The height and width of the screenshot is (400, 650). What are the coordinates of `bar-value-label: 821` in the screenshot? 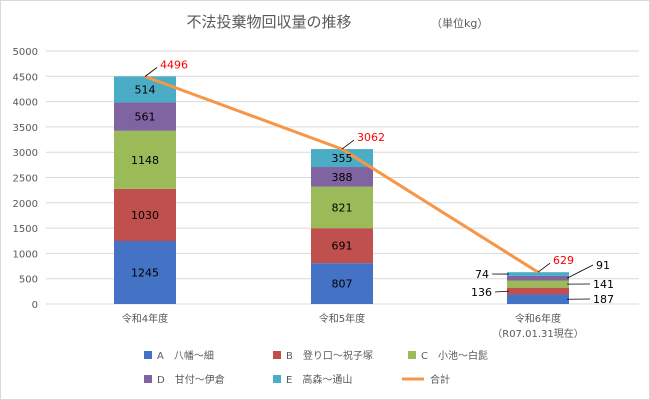 It's located at (342, 207).